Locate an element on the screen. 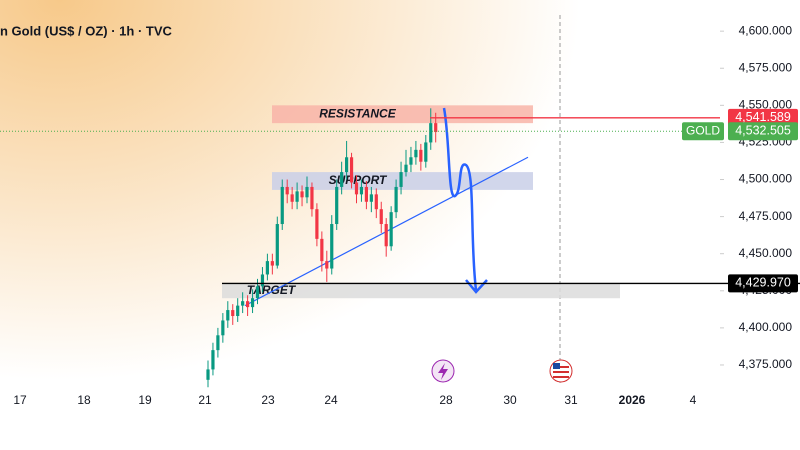 Image resolution: width=800 pixels, height=450 pixels. x-tick-label: 19 is located at coordinates (145, 400).